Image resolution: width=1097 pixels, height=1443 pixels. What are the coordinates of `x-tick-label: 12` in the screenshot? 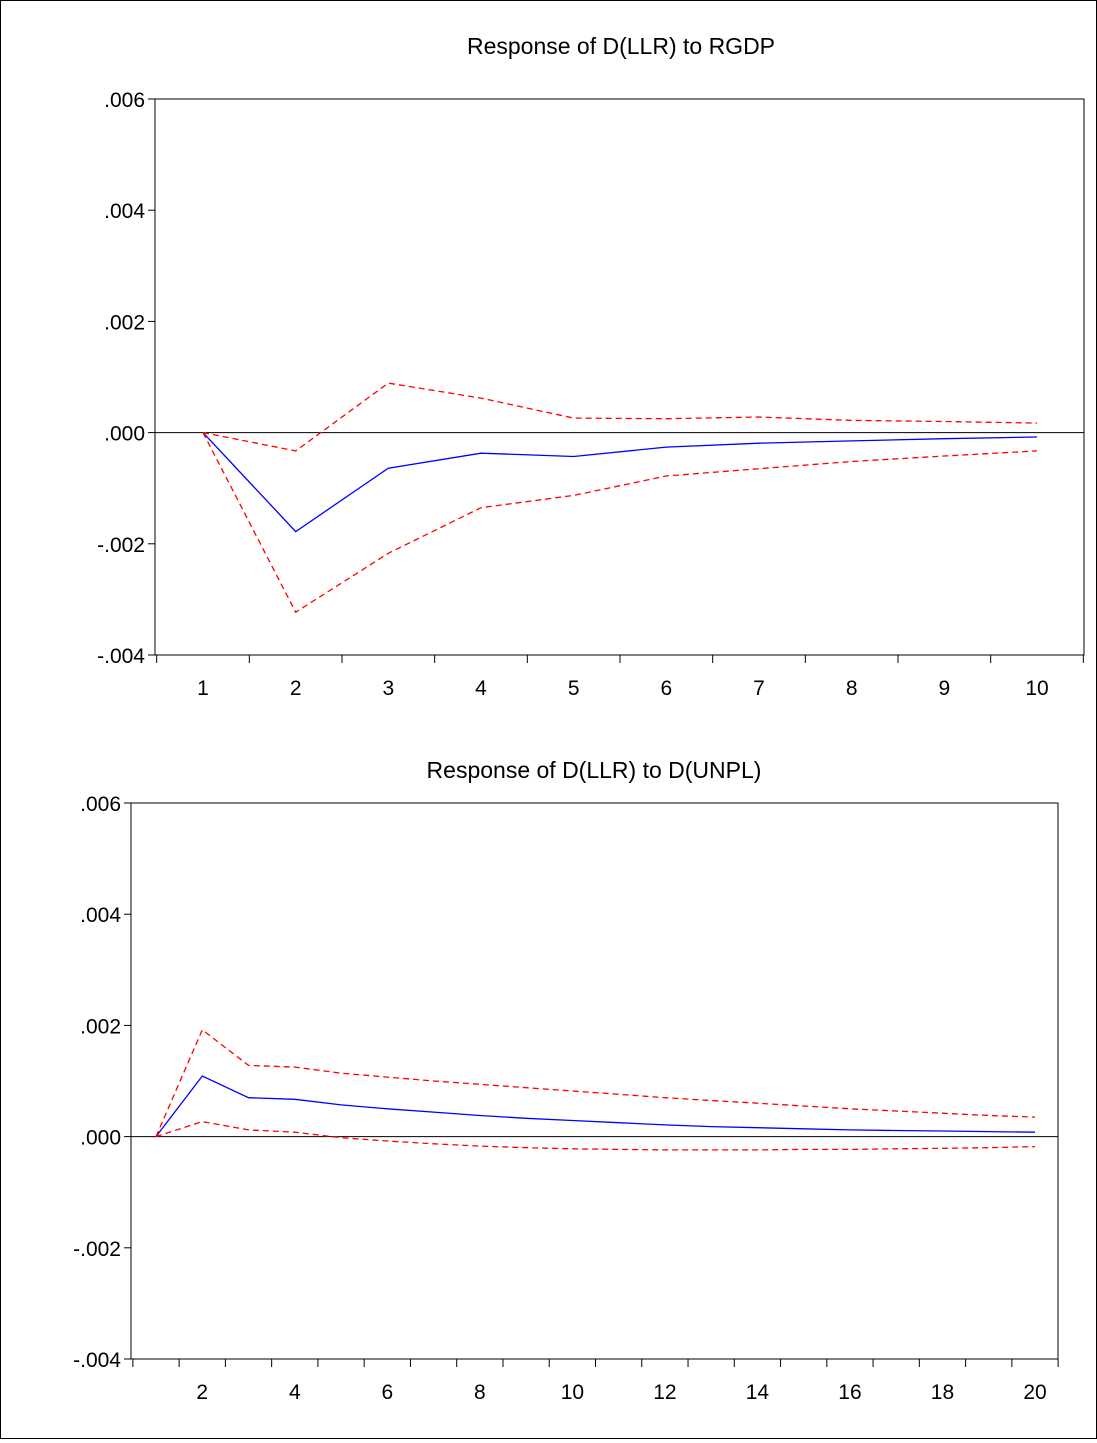 It's located at (664, 1392).